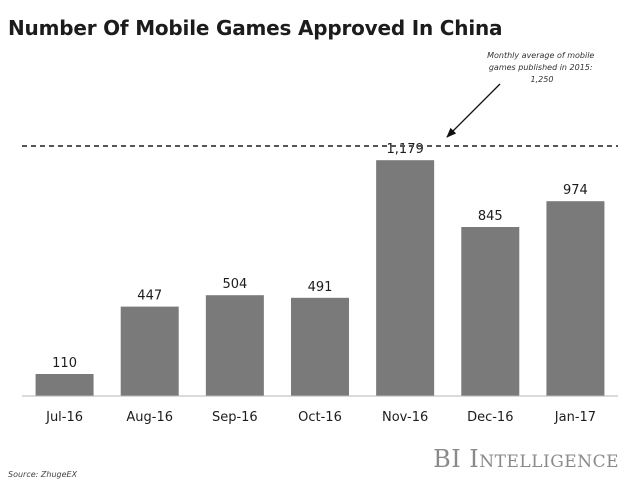 The height and width of the screenshot is (495, 641). I want to click on x-tick-label-nov-16: Nov-16, so click(405, 417).